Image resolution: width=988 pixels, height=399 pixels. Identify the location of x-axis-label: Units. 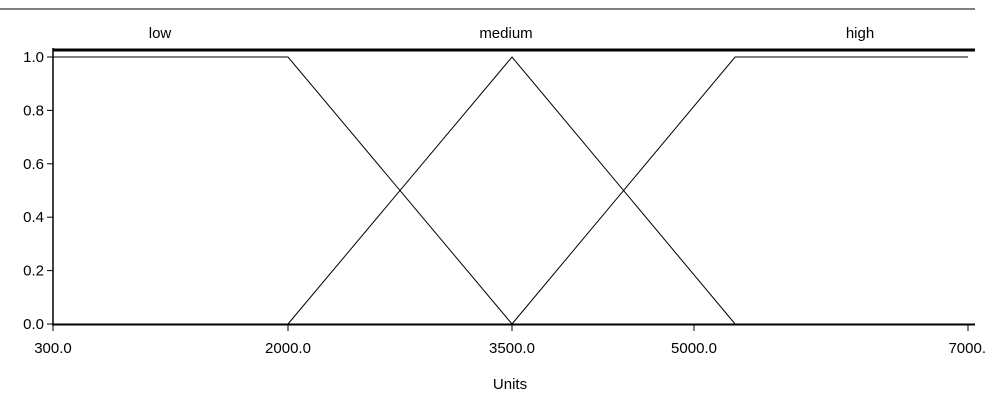
(510, 384).